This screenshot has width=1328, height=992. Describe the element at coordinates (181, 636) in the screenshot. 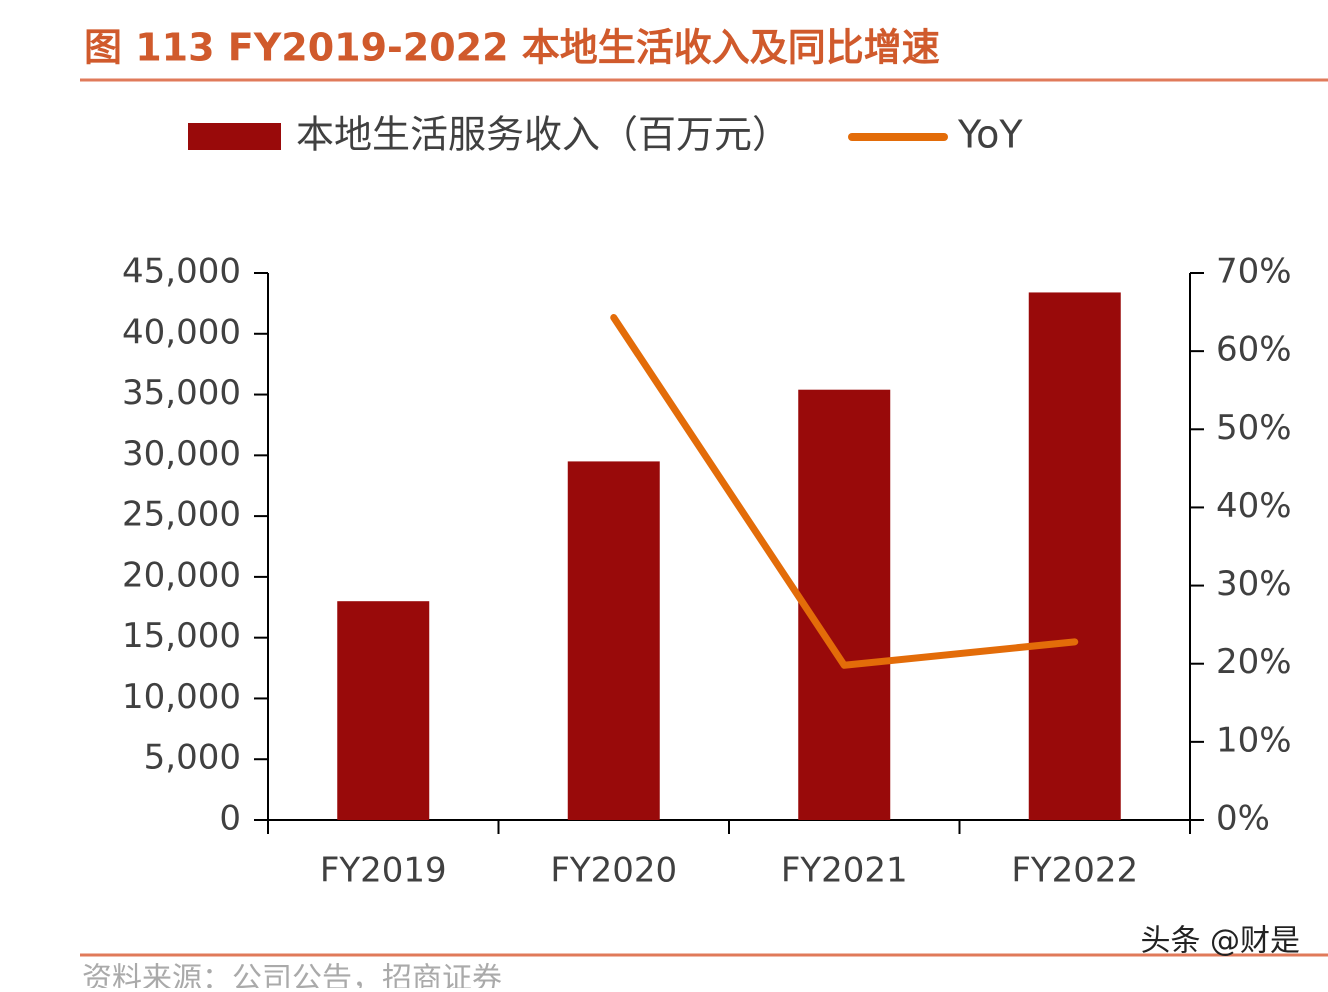

I see `y-tick-label: 15,000` at that location.